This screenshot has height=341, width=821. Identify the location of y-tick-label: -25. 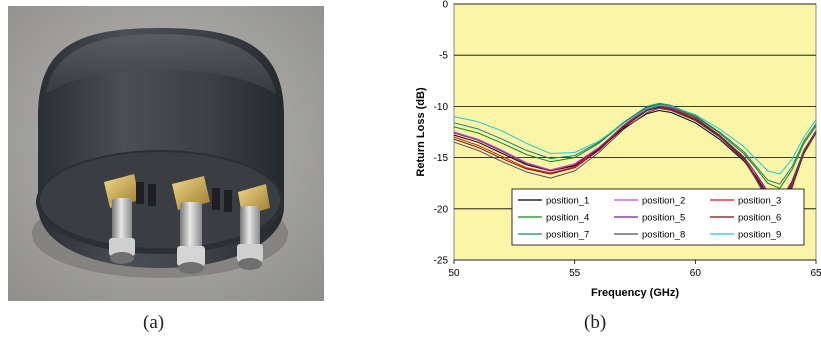
(441, 261).